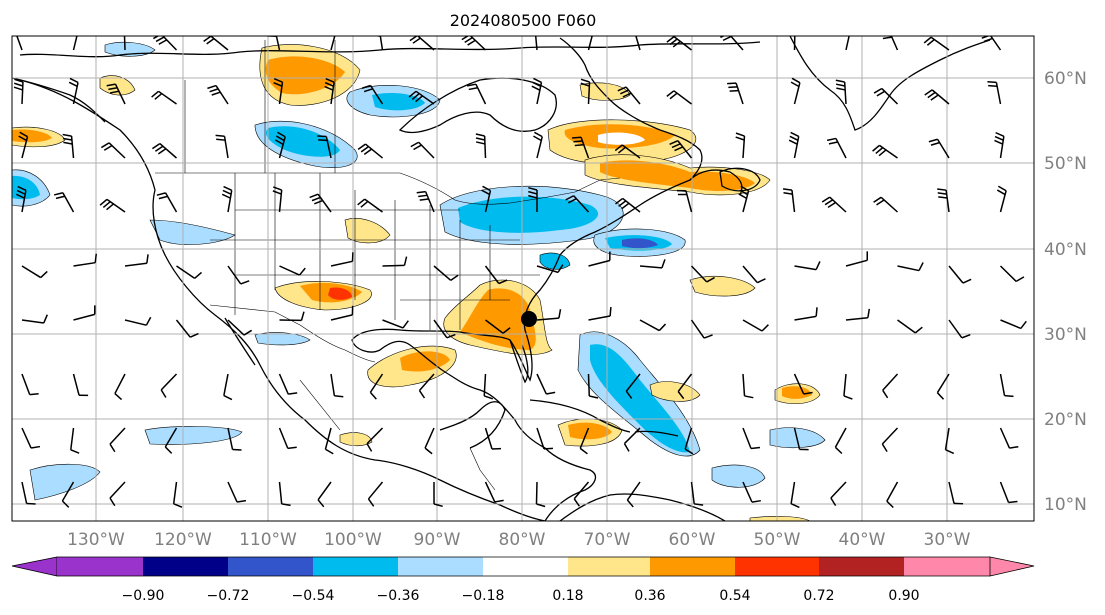 The width and height of the screenshot is (1105, 615). I want to click on pos-core-atlantic-east, so click(797, 392).